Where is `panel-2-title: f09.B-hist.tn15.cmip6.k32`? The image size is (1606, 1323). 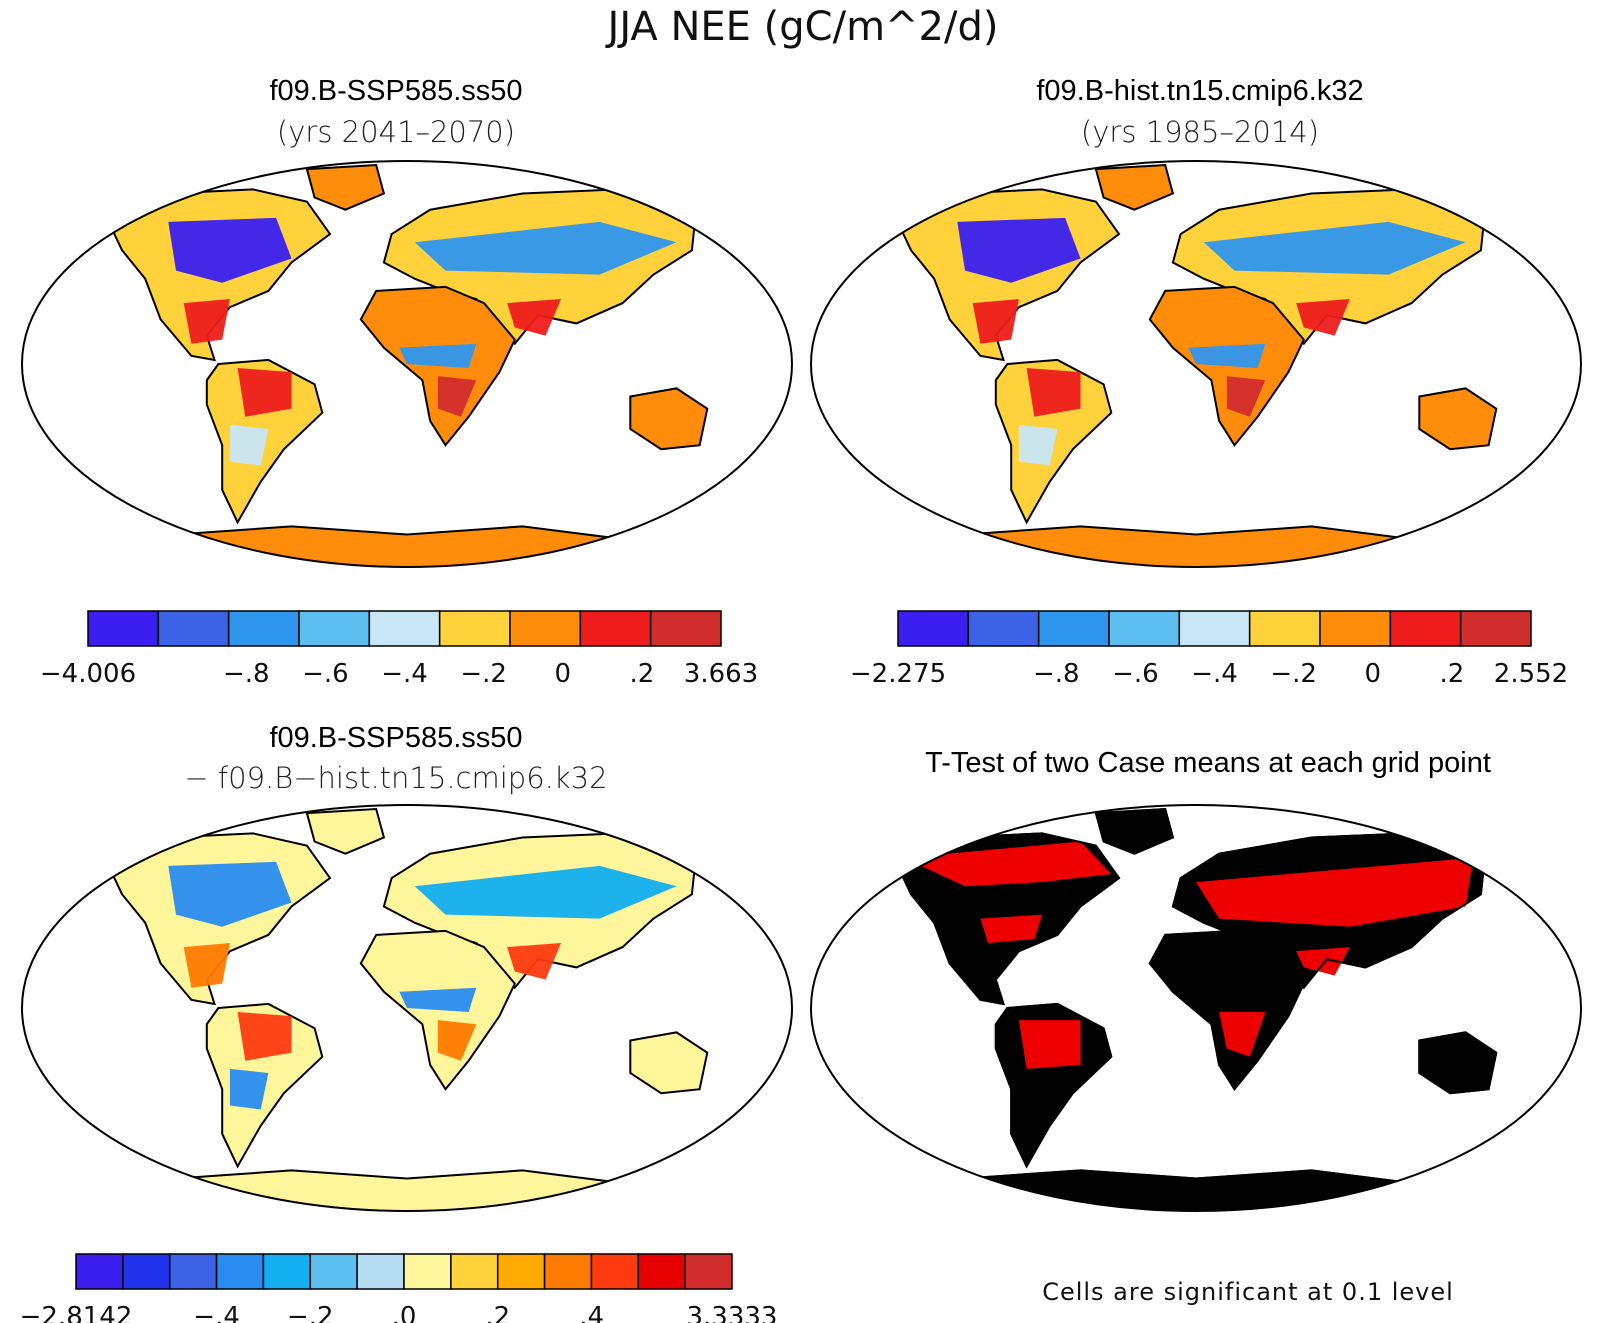 panel-2-title: f09.B-hist.tn15.cmip6.k32 is located at coordinates (1199, 91).